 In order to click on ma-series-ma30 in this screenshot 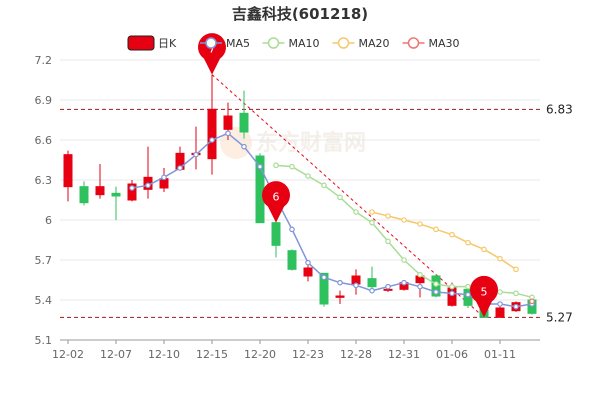, I will do `click(532, 301)`.